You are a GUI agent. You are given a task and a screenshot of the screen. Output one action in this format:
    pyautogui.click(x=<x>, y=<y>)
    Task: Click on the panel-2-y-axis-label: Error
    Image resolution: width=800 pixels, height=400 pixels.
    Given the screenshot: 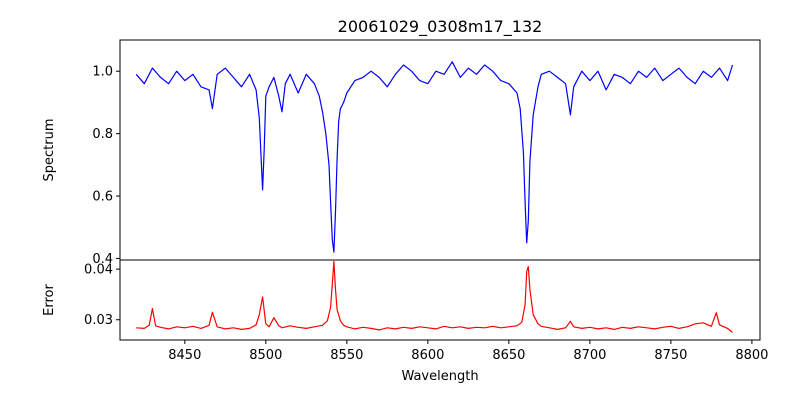 What is the action you would take?
    pyautogui.click(x=49, y=300)
    